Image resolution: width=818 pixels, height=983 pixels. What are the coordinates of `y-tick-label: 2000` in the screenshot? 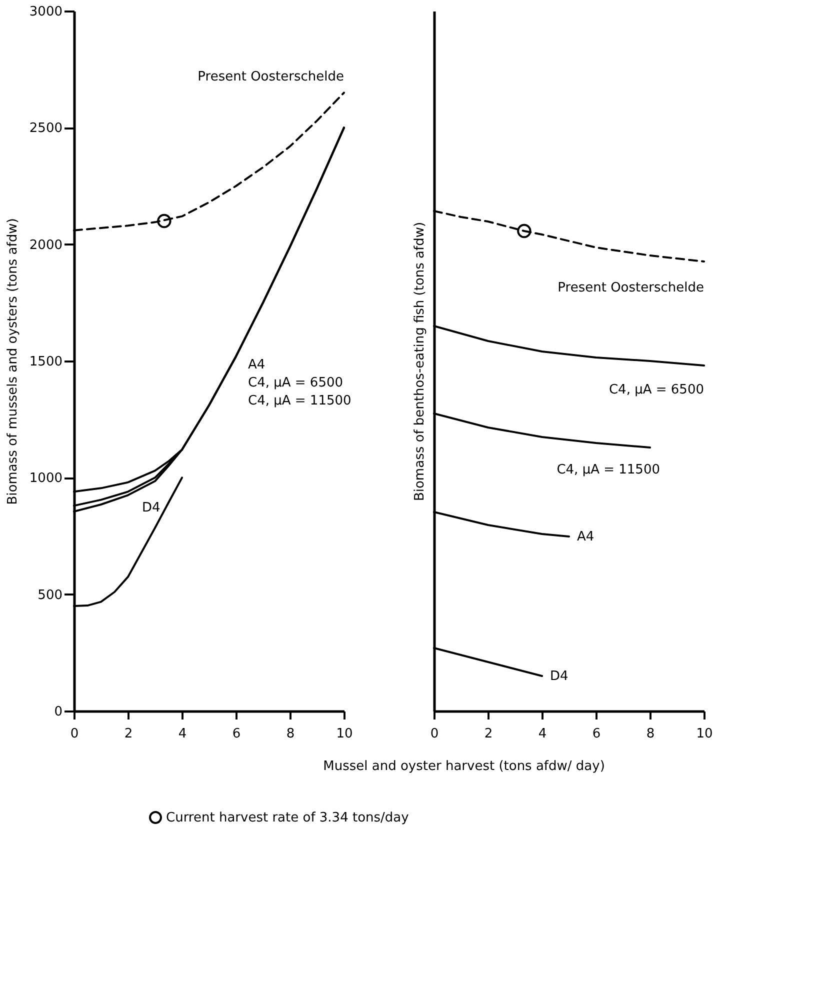 It's located at (45, 245).